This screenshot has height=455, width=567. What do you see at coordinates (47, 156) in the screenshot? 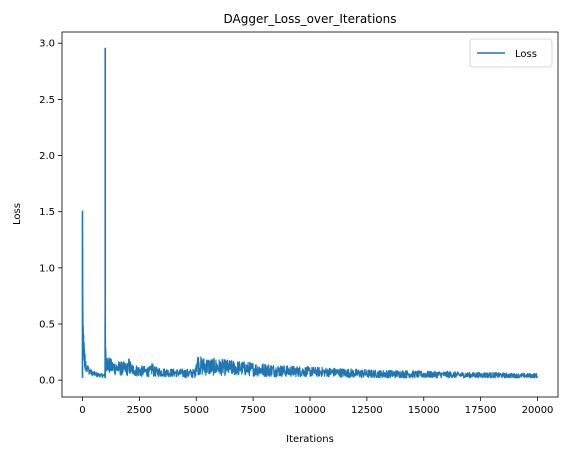
I see `y-tick-label: 2.0` at bounding box center [47, 156].